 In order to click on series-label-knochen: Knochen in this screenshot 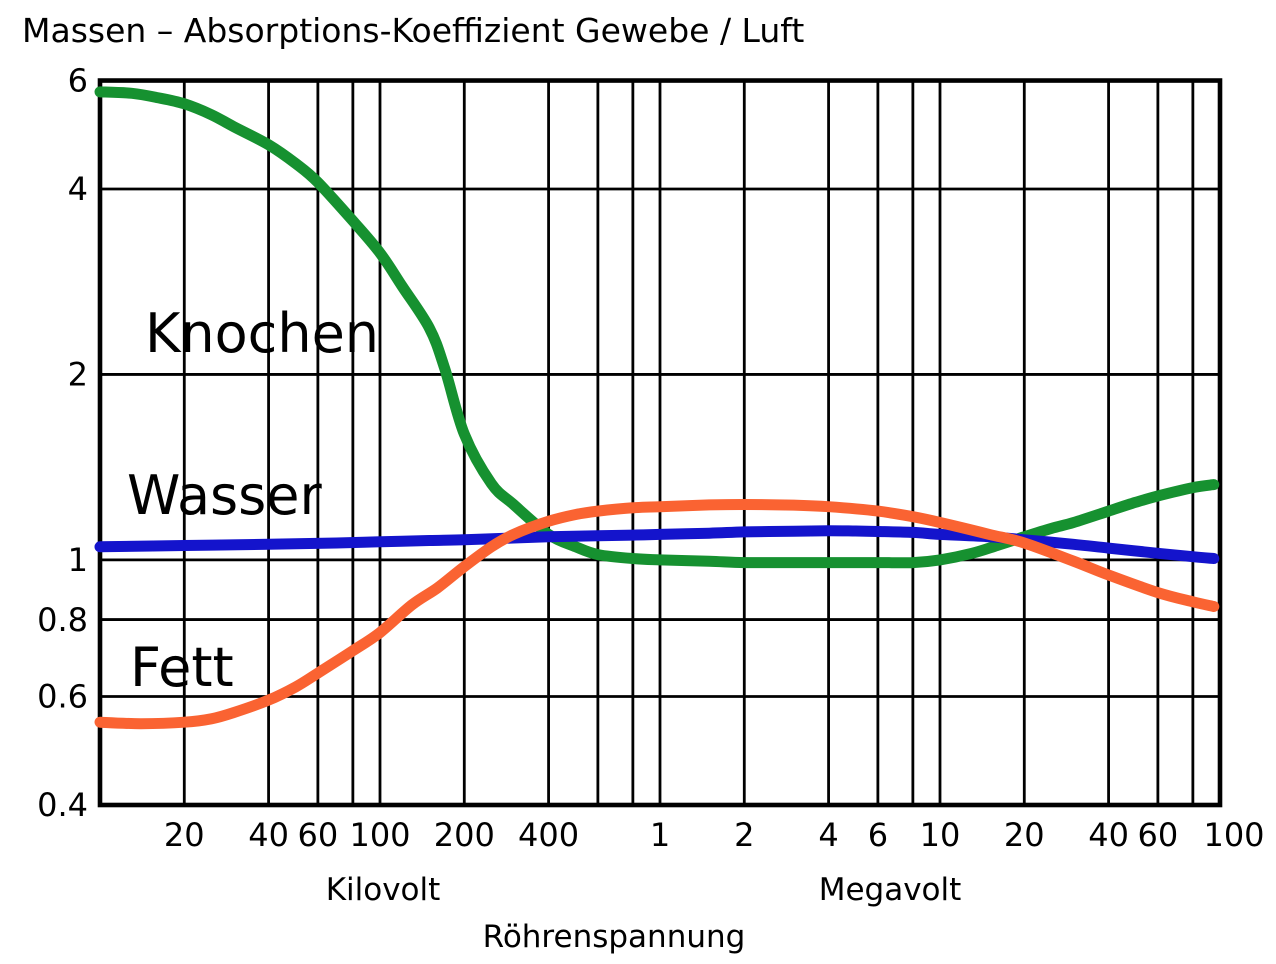, I will do `click(262, 333)`.